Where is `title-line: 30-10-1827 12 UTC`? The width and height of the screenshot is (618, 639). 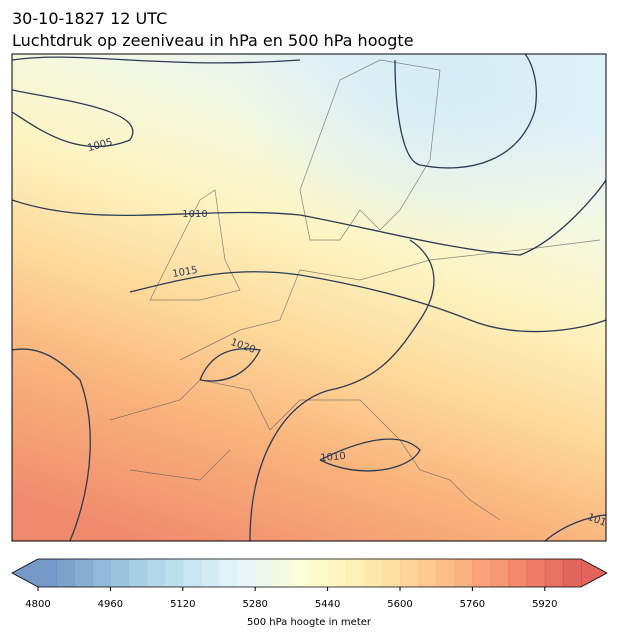 title-line: 30-10-1827 12 UTC is located at coordinates (89, 18).